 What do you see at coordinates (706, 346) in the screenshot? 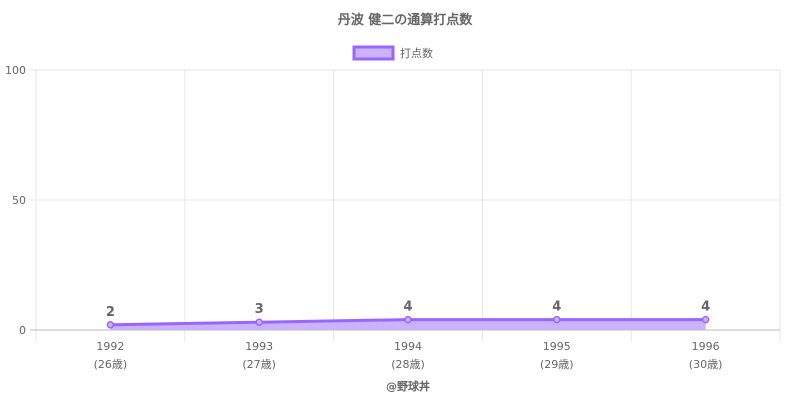
I see `x-tick-label: 1996` at bounding box center [706, 346].